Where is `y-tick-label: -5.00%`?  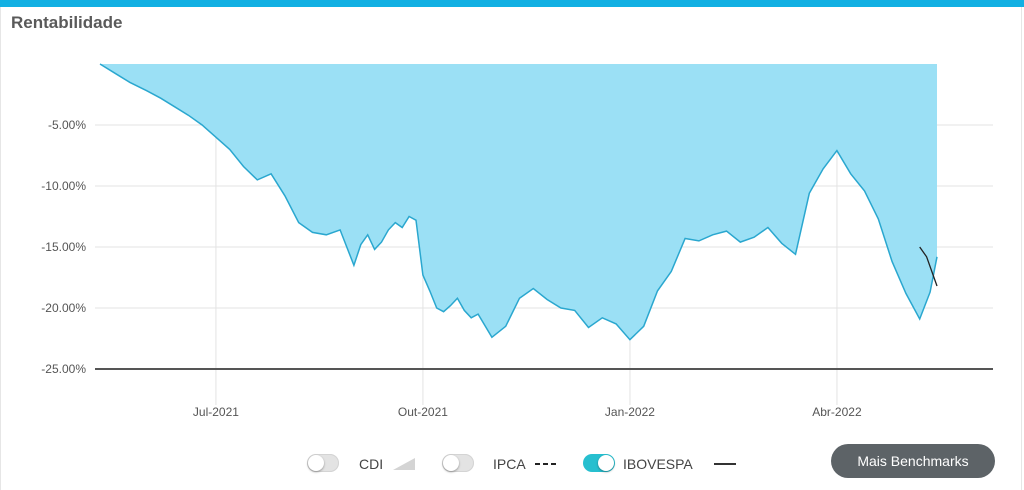
y-tick-label: -5.00% is located at coordinates (67, 125).